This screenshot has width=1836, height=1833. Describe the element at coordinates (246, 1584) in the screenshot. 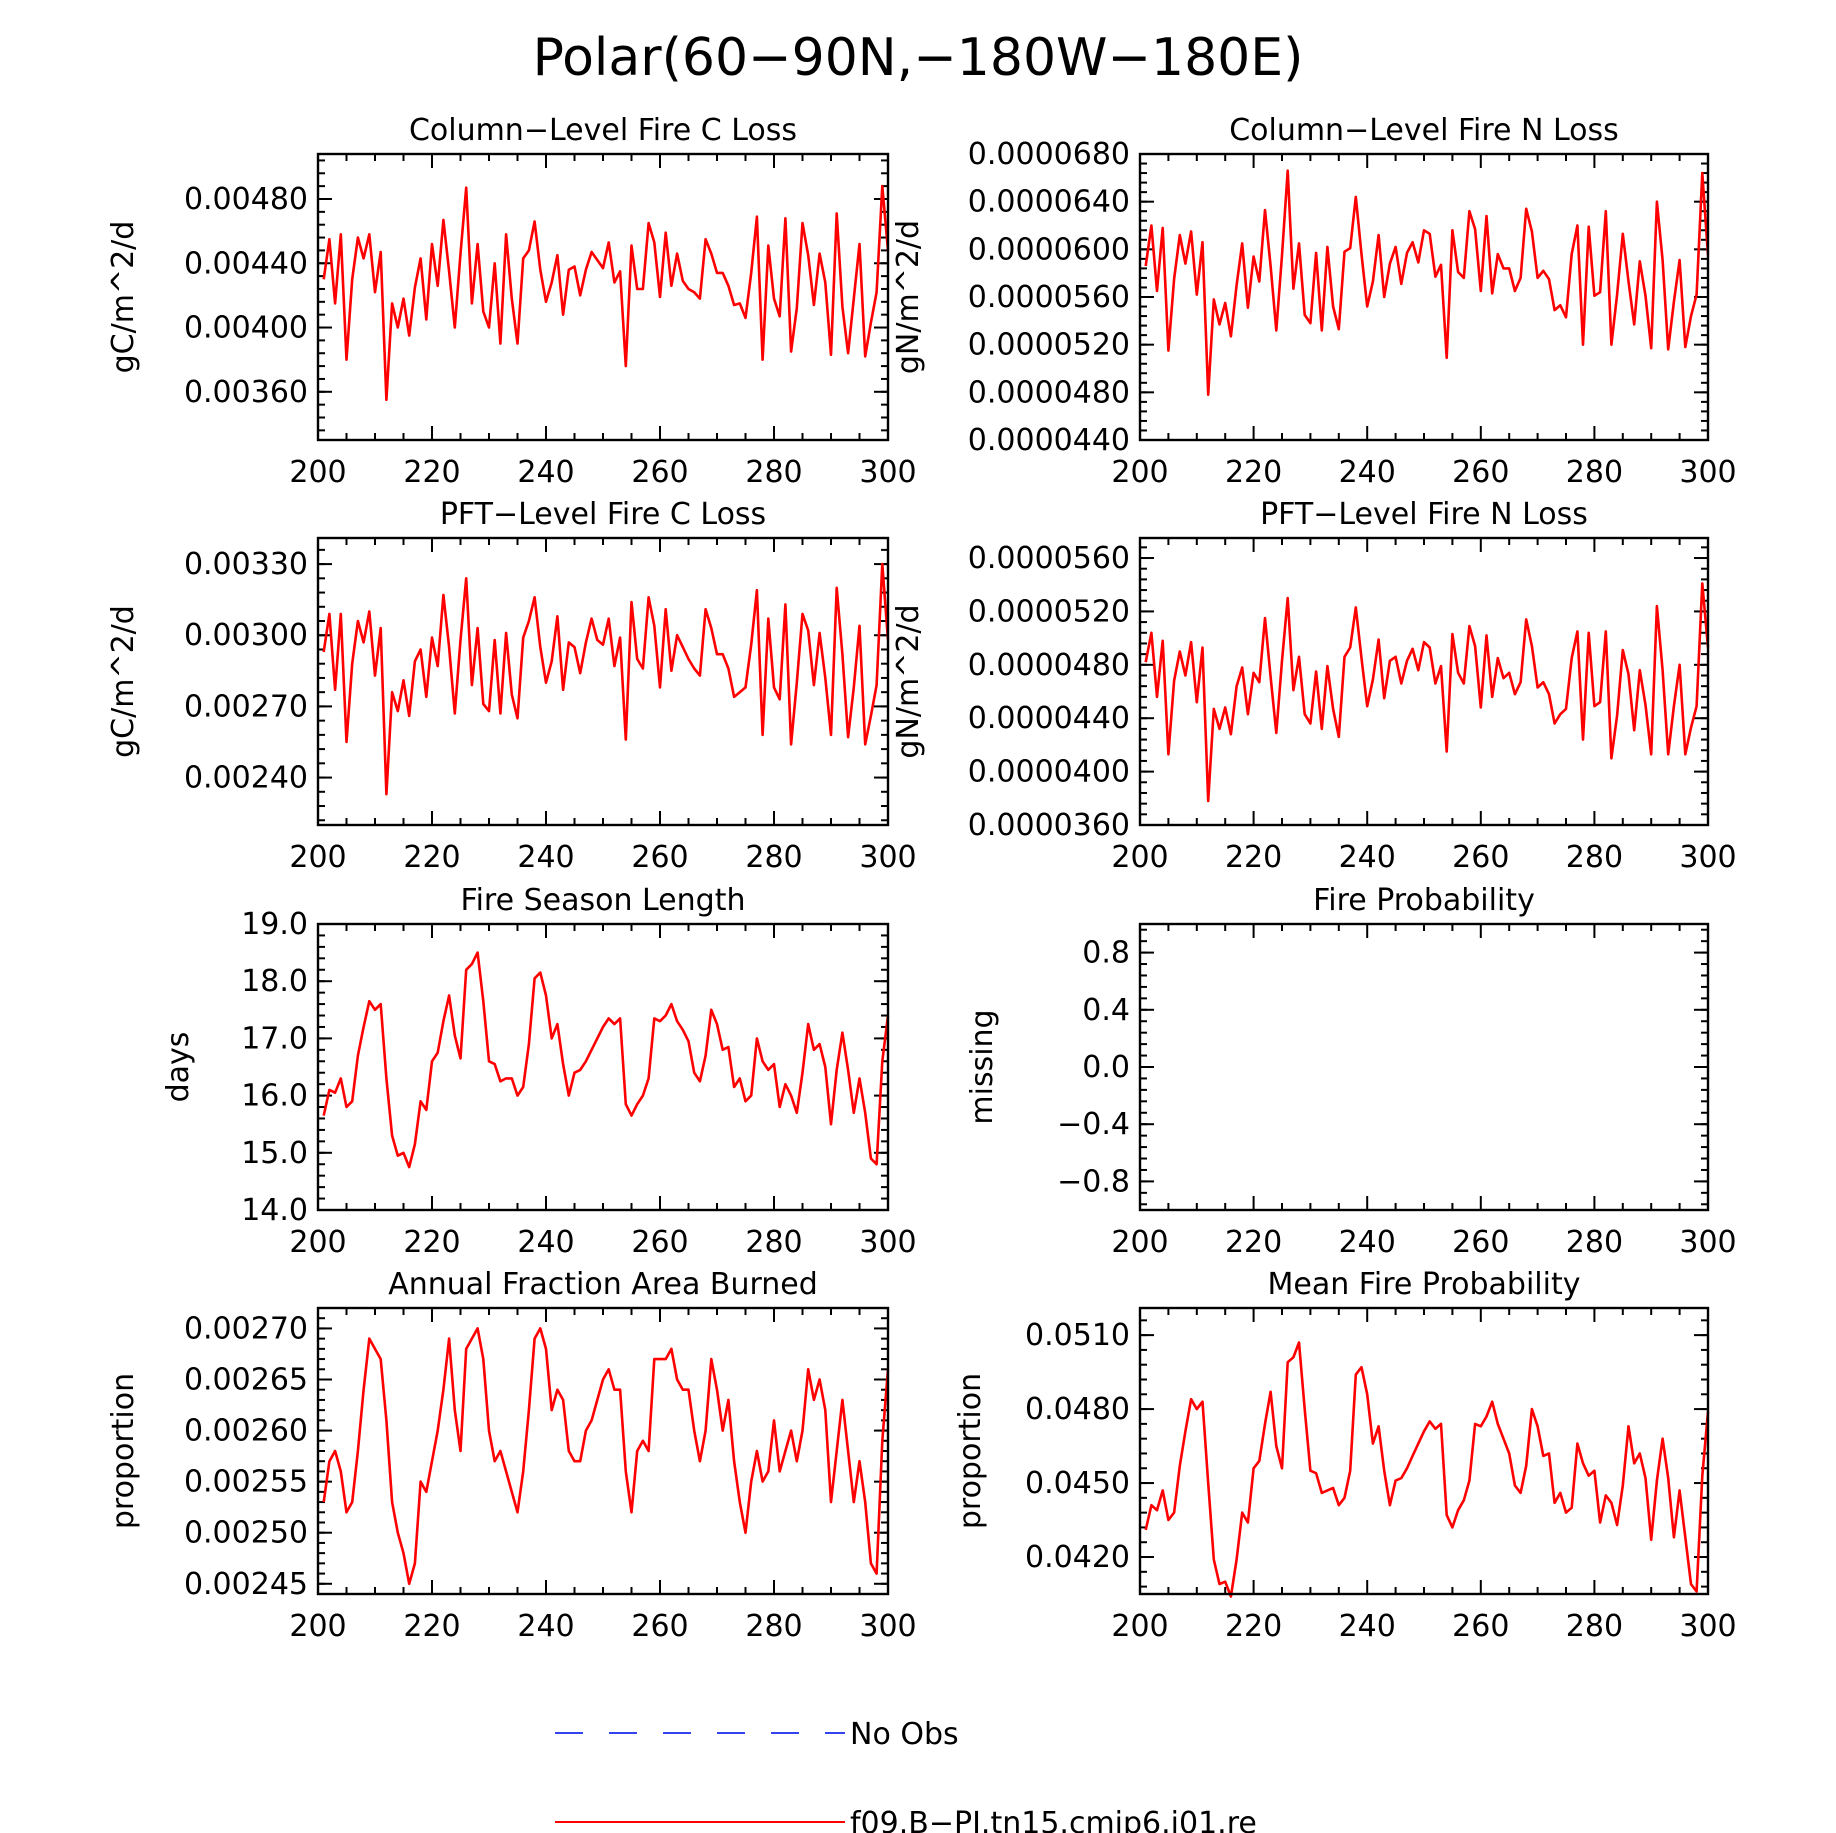

I see `y-tick-label: 0.00245` at that location.